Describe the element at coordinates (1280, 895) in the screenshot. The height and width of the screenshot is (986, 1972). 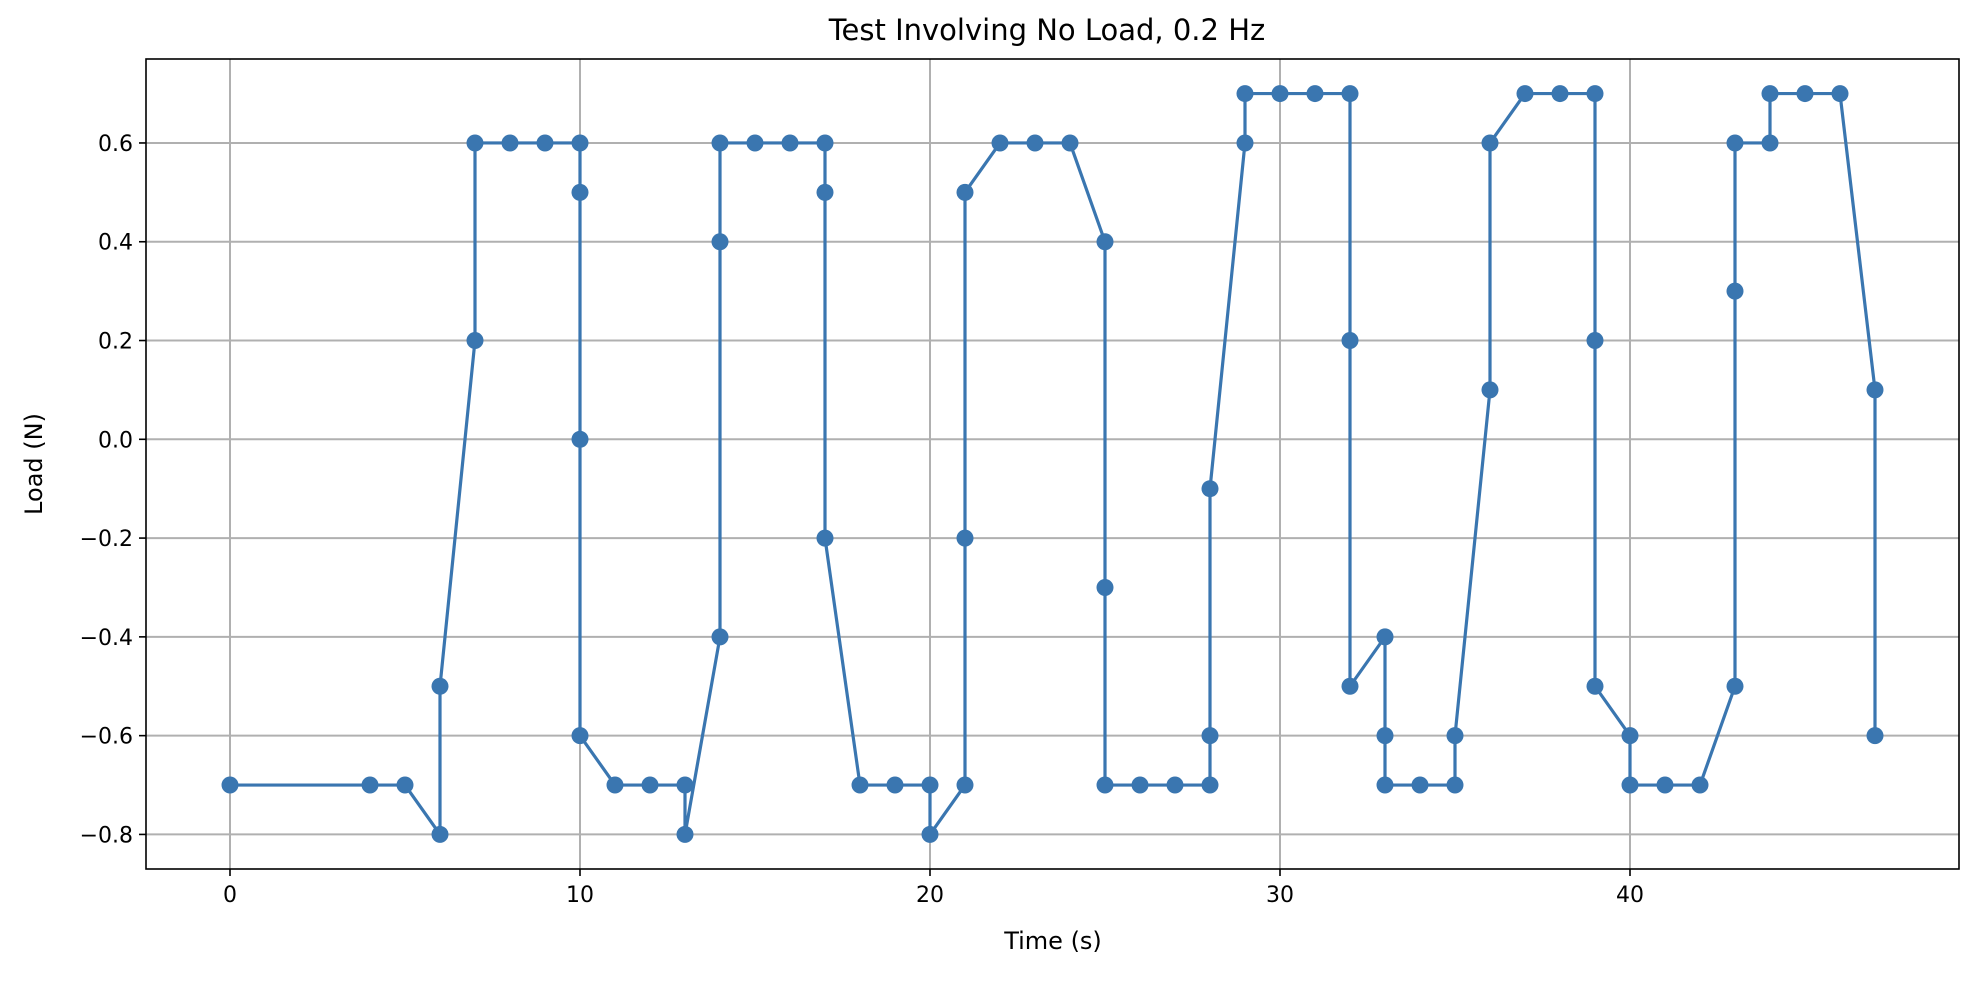
I see `x-tick-label: 30` at that location.